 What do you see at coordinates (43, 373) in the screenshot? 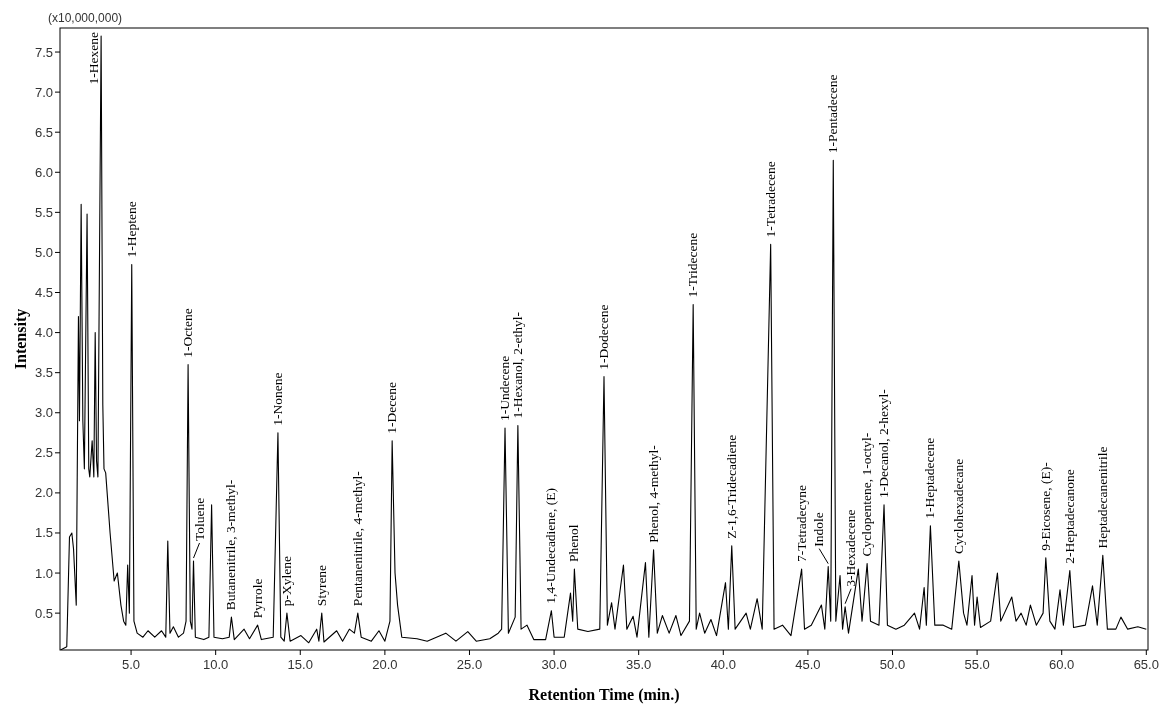
I see `y-tick-label: 3.5` at bounding box center [43, 373].